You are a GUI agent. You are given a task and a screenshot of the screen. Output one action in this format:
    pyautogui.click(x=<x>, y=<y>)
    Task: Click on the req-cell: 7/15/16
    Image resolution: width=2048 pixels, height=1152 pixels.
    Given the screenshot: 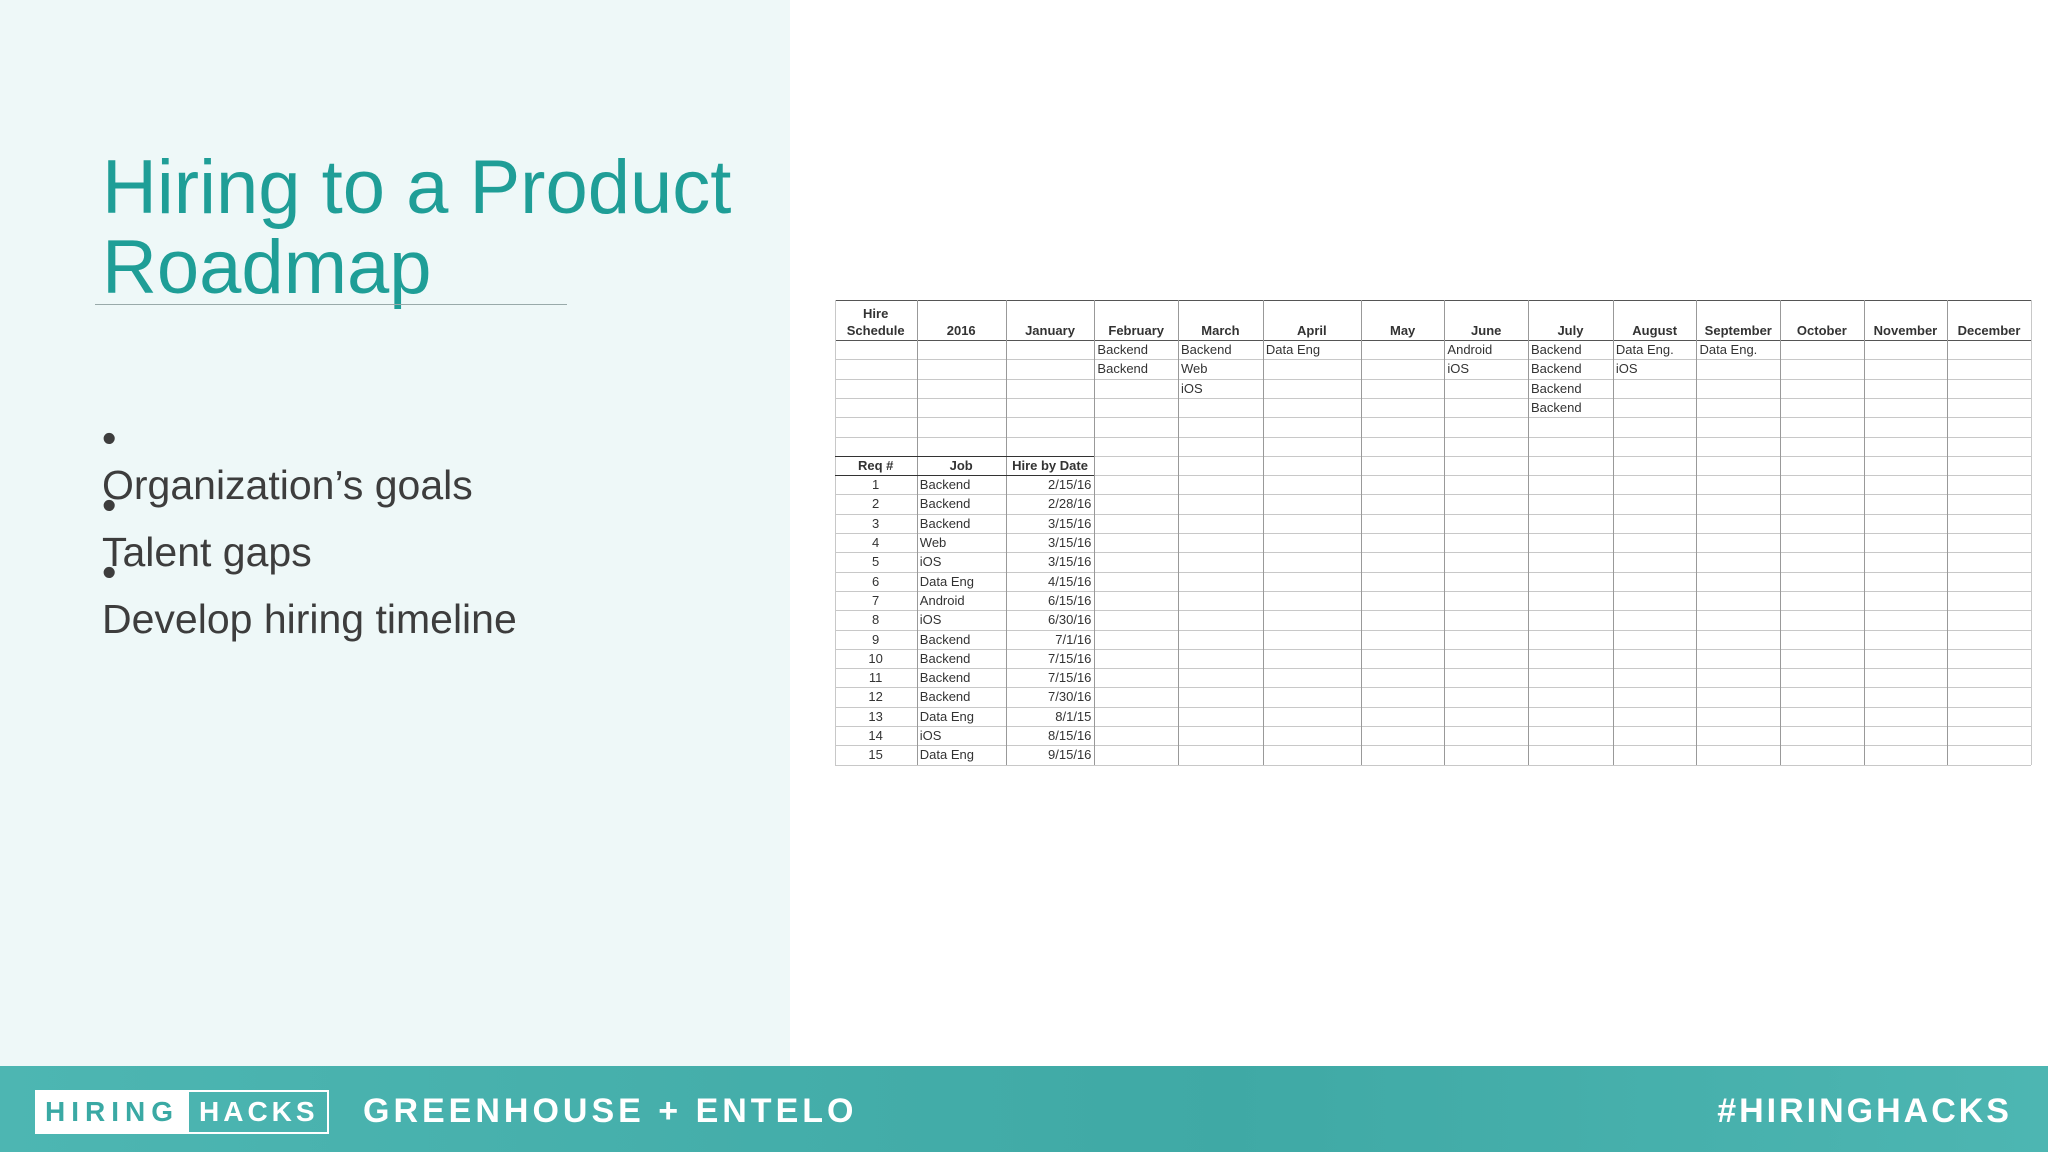 What is the action you would take?
    pyautogui.click(x=1070, y=658)
    